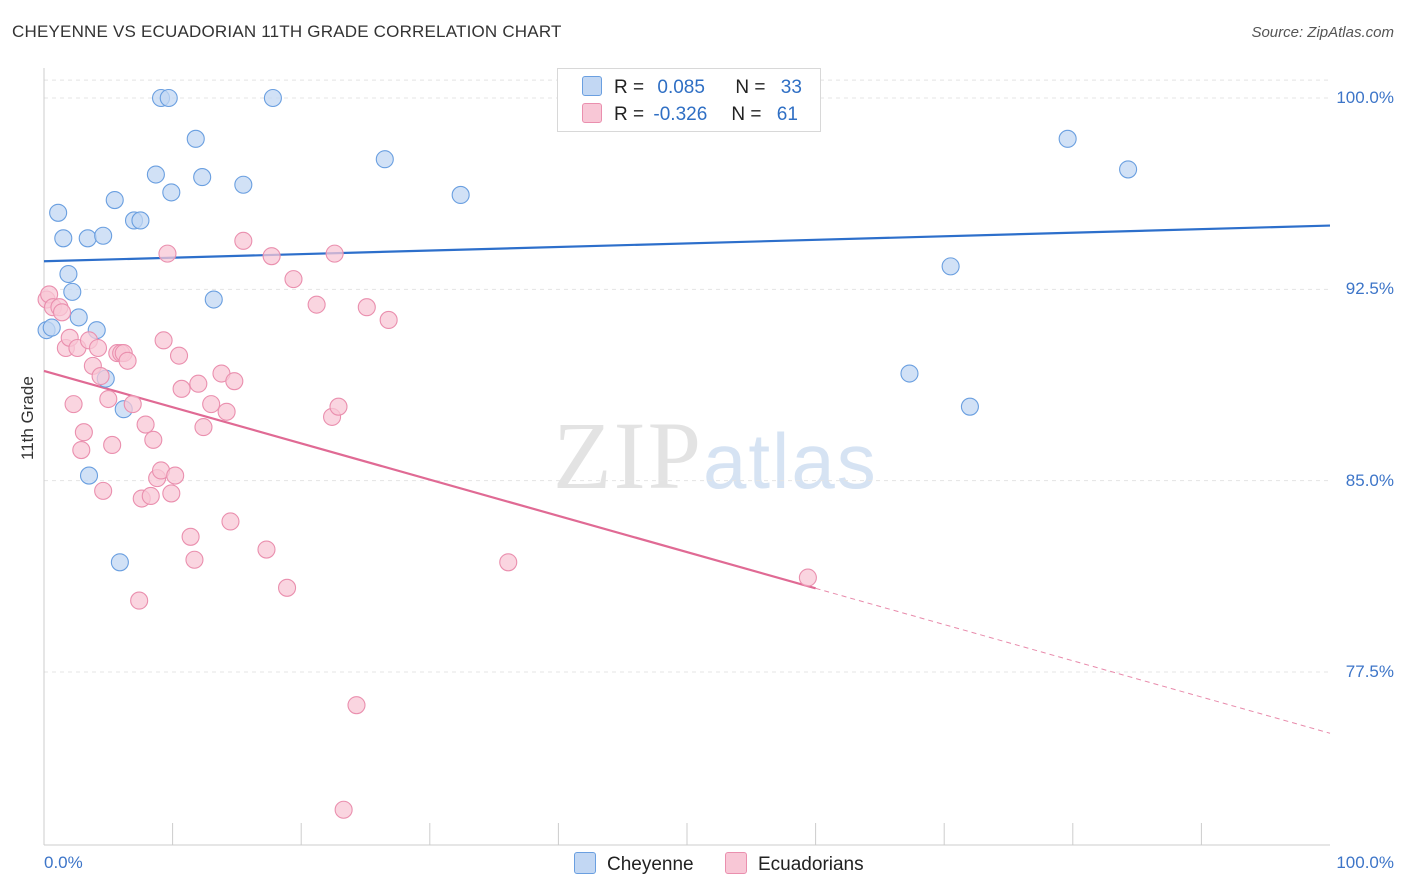 This screenshot has width=1406, height=892. I want to click on series-swatch-cheyenne, so click(585, 863).